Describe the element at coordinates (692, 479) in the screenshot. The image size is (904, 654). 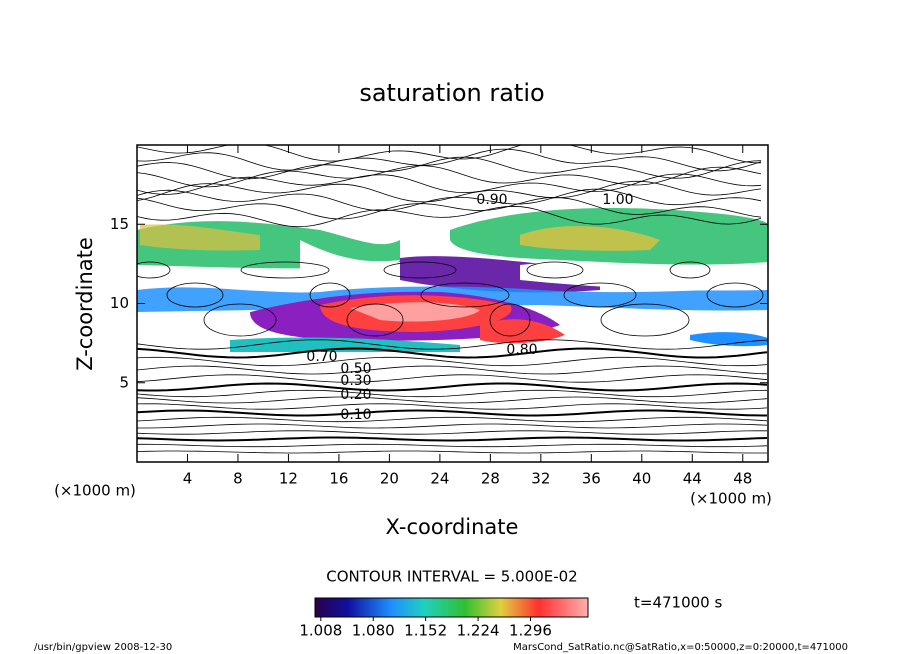
I see `x-tick-label: 44` at that location.